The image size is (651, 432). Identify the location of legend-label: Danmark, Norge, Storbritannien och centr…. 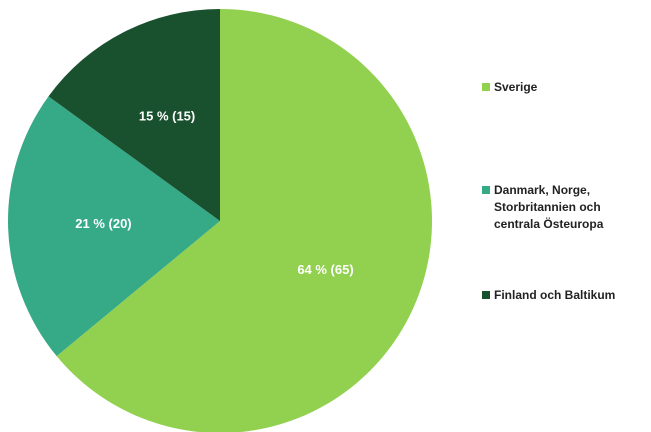
(549, 207).